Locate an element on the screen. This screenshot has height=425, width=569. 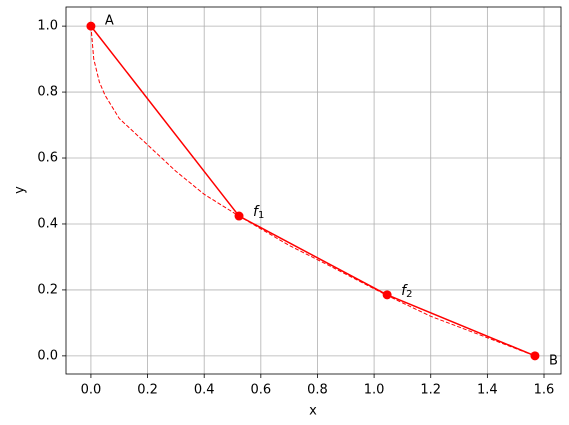
x-tick-label: 1.0 is located at coordinates (374, 390).